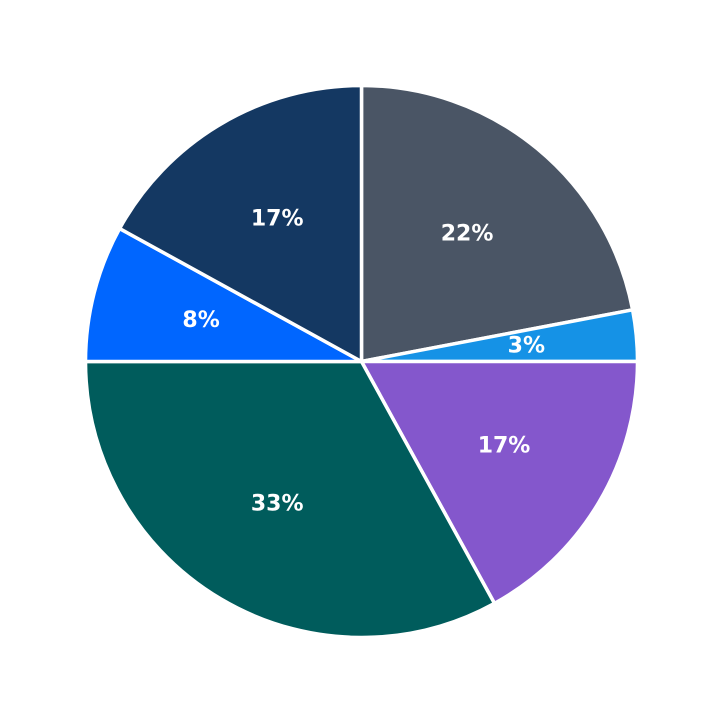 The image size is (723, 723). Describe the element at coordinates (467, 233) in the screenshot. I see `slice-label-0: 22%` at that location.